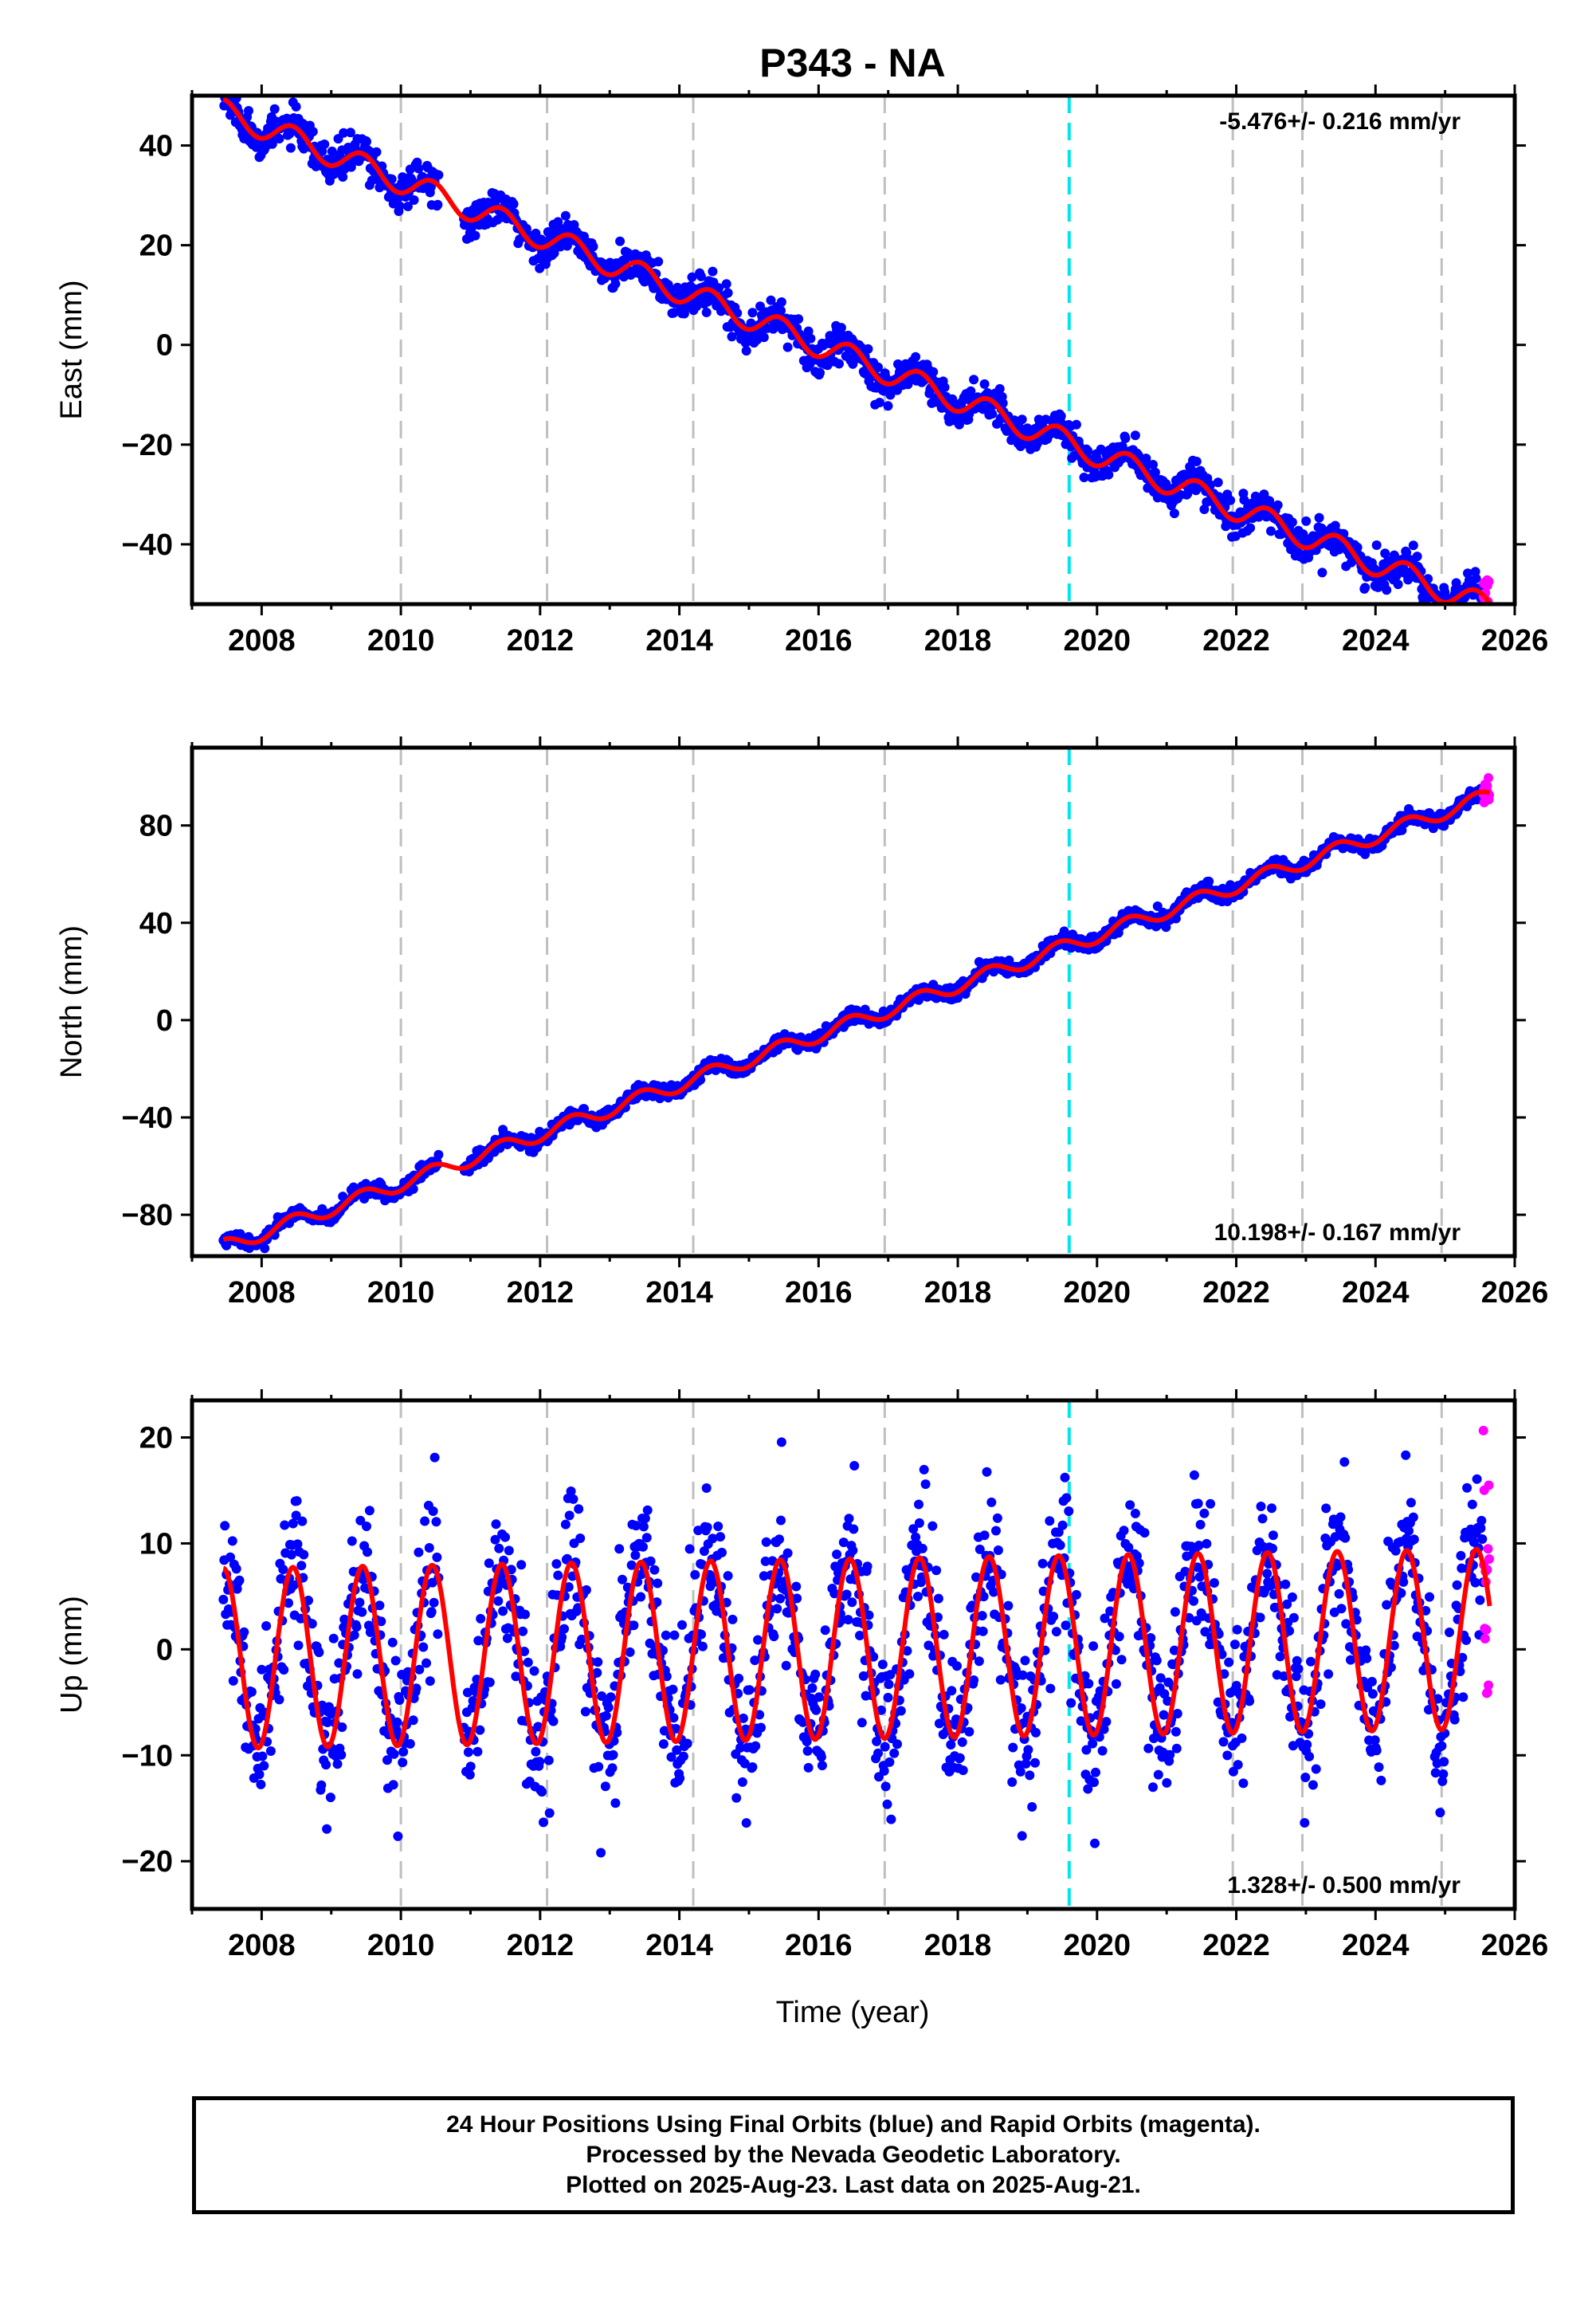 Image resolution: width=1596 pixels, height=2313 pixels. What do you see at coordinates (1236, 641) in the screenshot?
I see `x-tick-label: 2022` at bounding box center [1236, 641].